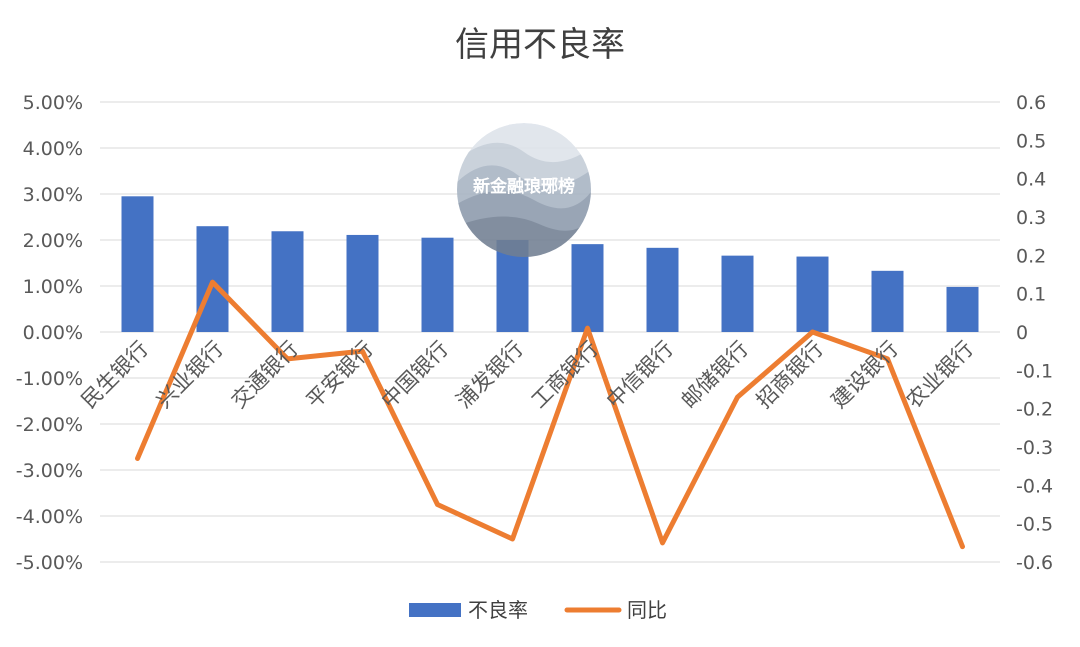 This screenshot has height=647, width=1080. What do you see at coordinates (1034, 371) in the screenshot?
I see `right-tick-label: -0.1` at bounding box center [1034, 371].